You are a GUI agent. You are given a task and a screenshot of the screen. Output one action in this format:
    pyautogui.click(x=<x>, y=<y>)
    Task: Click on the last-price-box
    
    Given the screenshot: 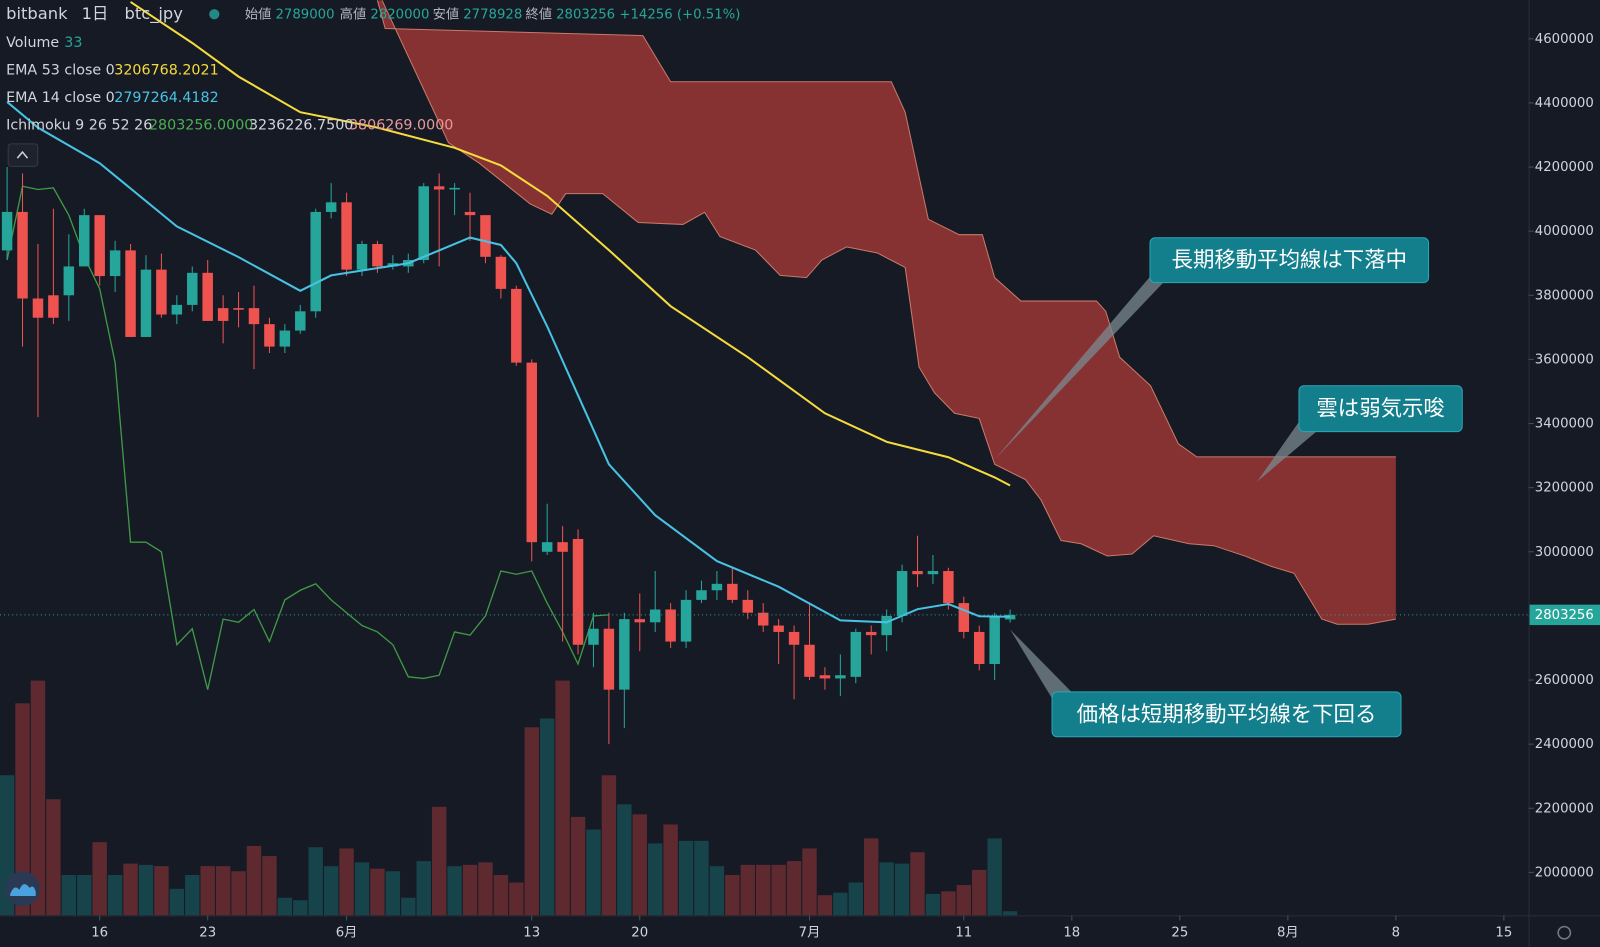 What is the action you would take?
    pyautogui.click(x=1564, y=615)
    